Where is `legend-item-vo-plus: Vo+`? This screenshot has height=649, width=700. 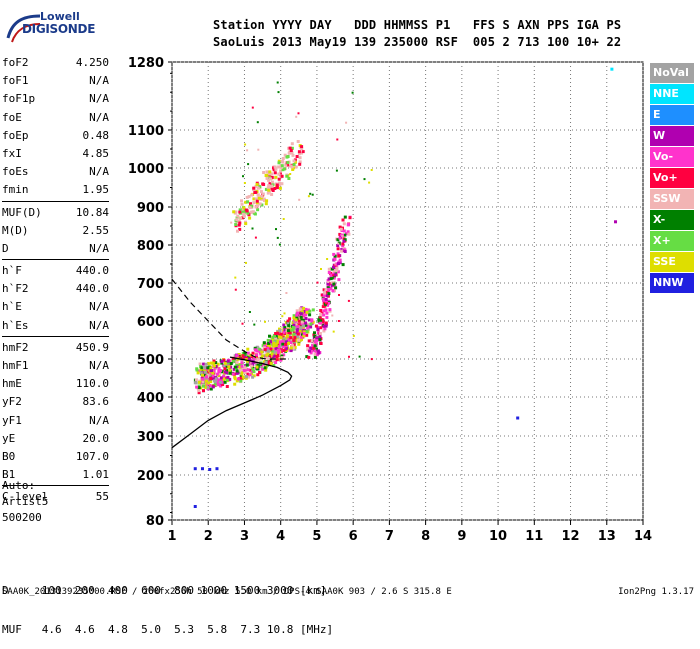 legend-item-vo-plus: Vo+ is located at coordinates (672, 178).